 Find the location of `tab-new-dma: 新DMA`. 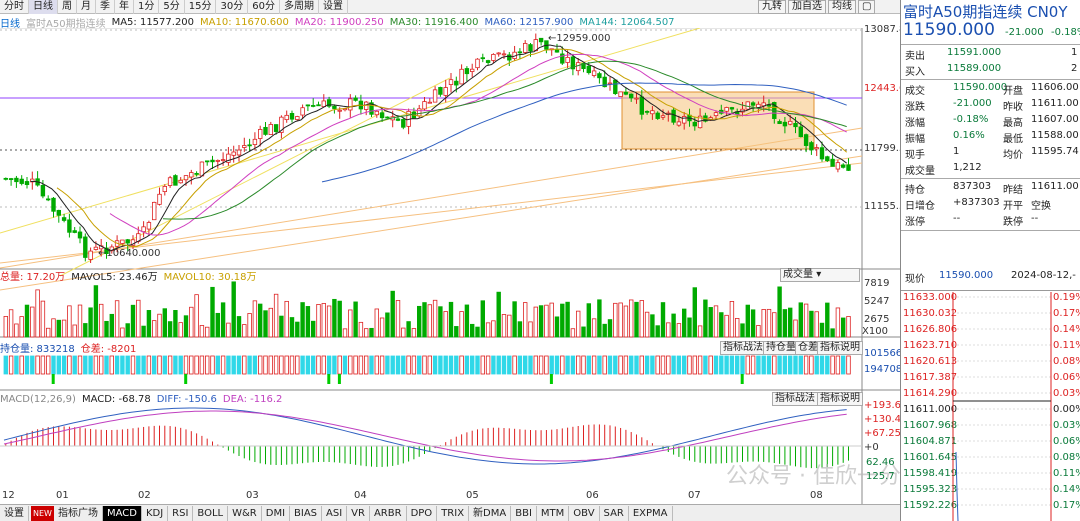

tab-new-dma: 新DMA is located at coordinates (490, 513).